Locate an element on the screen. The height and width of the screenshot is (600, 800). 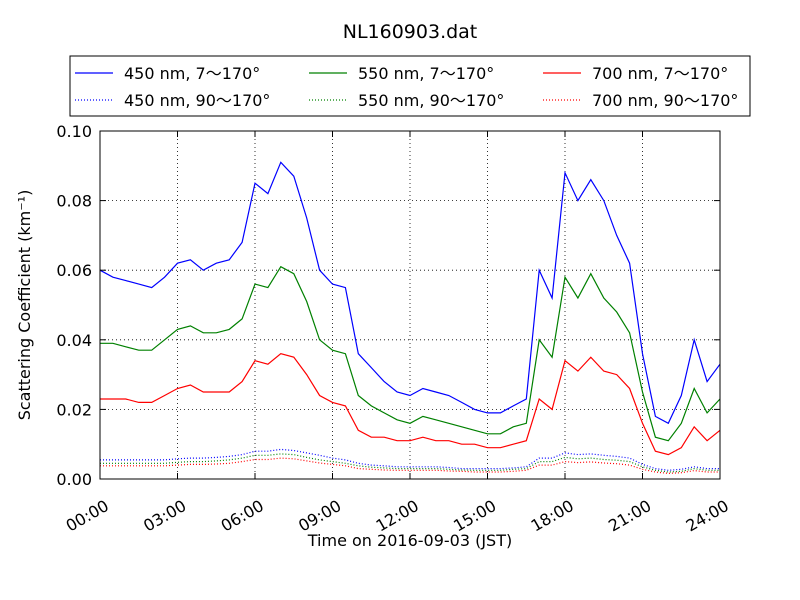
x-tick-label: 21:00 is located at coordinates (629, 516).